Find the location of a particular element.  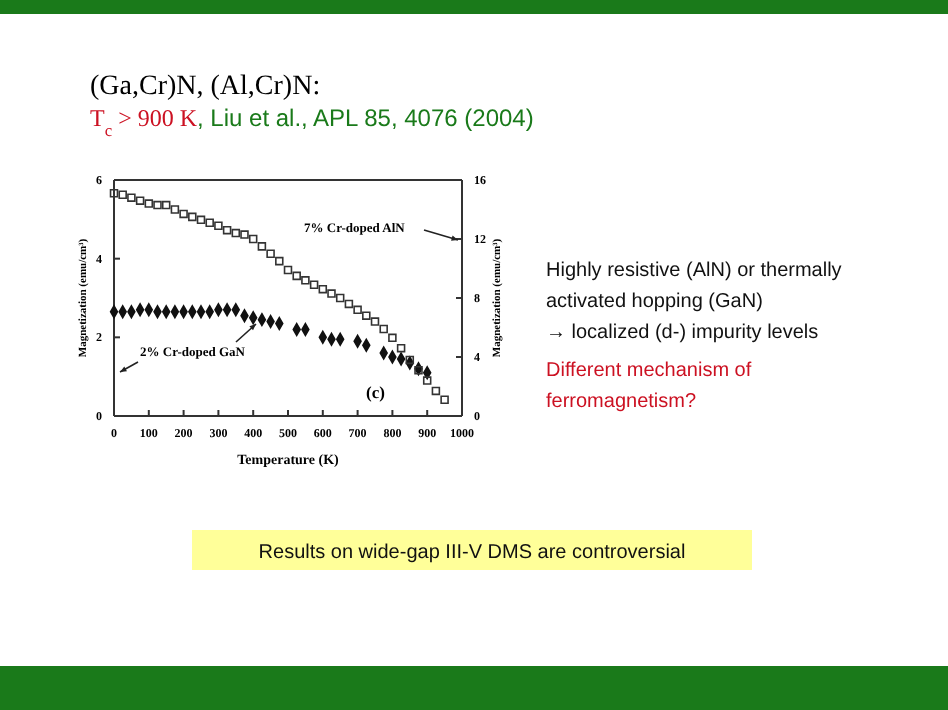

chart-subtitle: T$_{c}$ > 900 K, Liu et al., APL 85, 4076 (2004) is located at coordinates (312, 121).